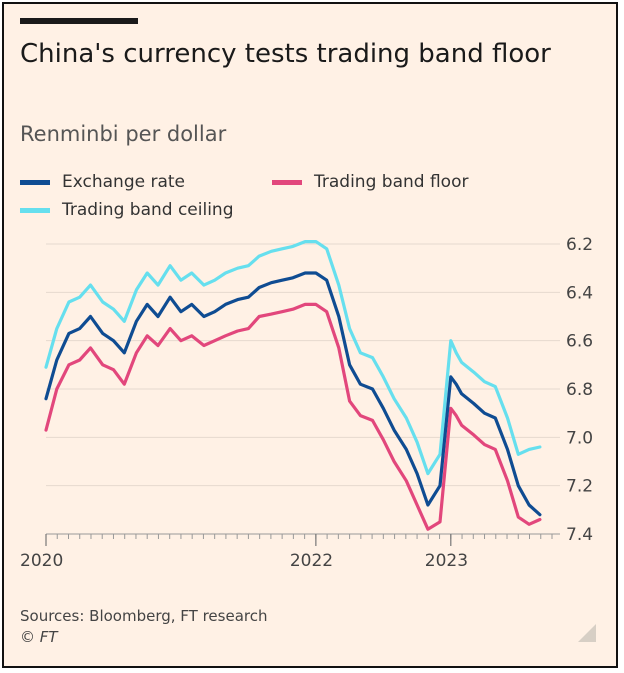 The height and width of the screenshot is (673, 624). I want to click on legend-item-exchange-rate: Exchange rate, so click(102, 182).